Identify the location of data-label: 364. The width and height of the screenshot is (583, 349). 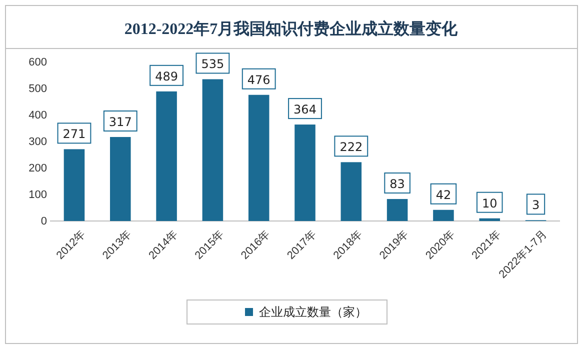
(305, 109).